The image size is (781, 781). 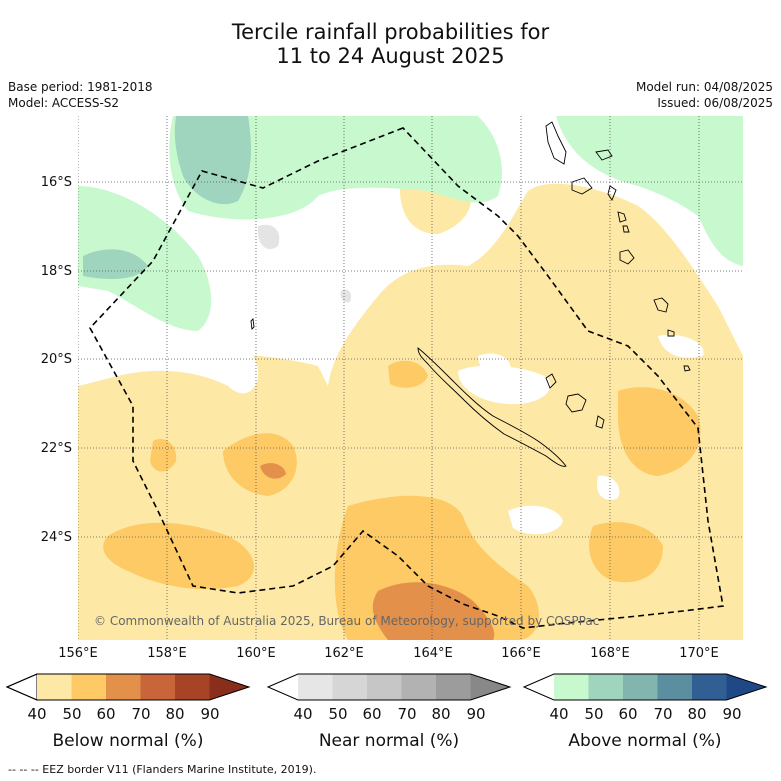 I want to click on small-island-west, so click(x=252, y=324).